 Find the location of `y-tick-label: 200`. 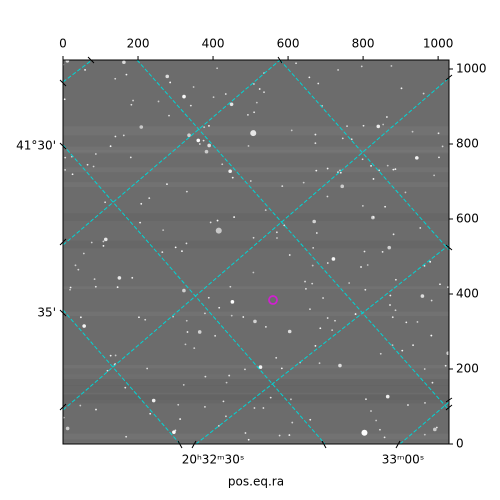

y-tick-label: 200 is located at coordinates (467, 369).